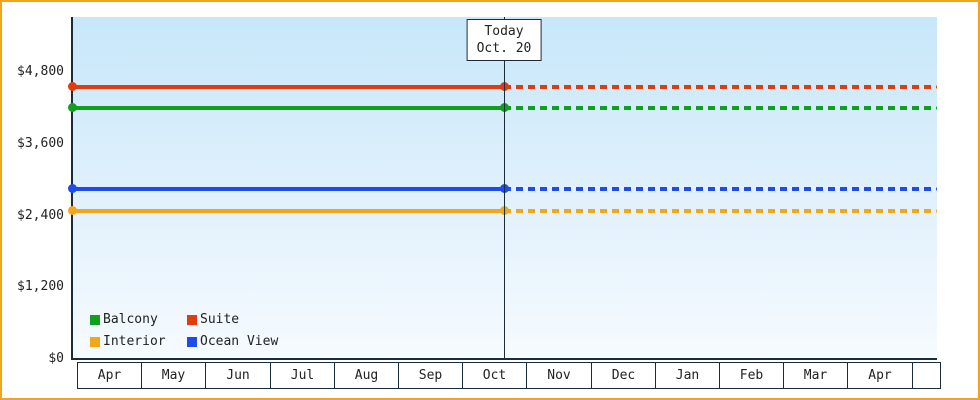 The height and width of the screenshot is (400, 980). I want to click on today-date: Oct. 20, so click(504, 48).